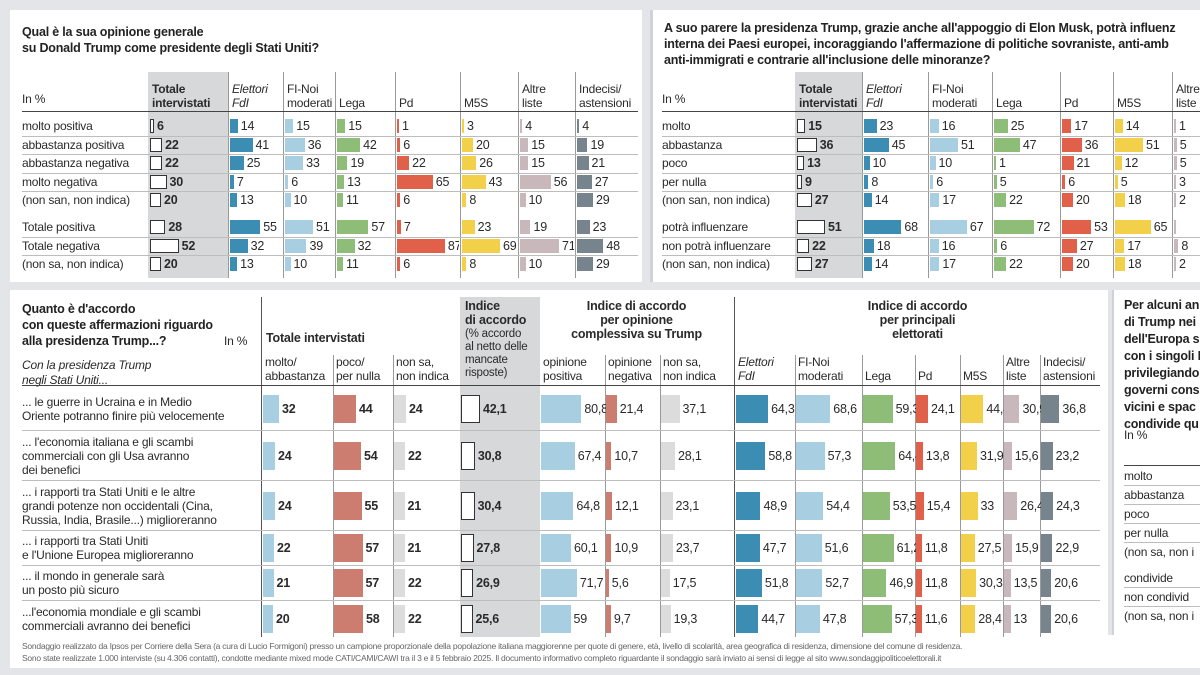  Describe the element at coordinates (495, 181) in the screenshot. I see `value-label: 43` at that location.